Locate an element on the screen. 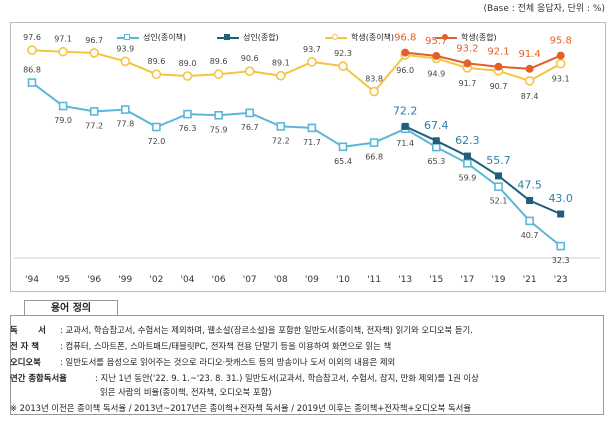 The image size is (613, 421). data-label-adult_paper: 86.8 is located at coordinates (32, 70).